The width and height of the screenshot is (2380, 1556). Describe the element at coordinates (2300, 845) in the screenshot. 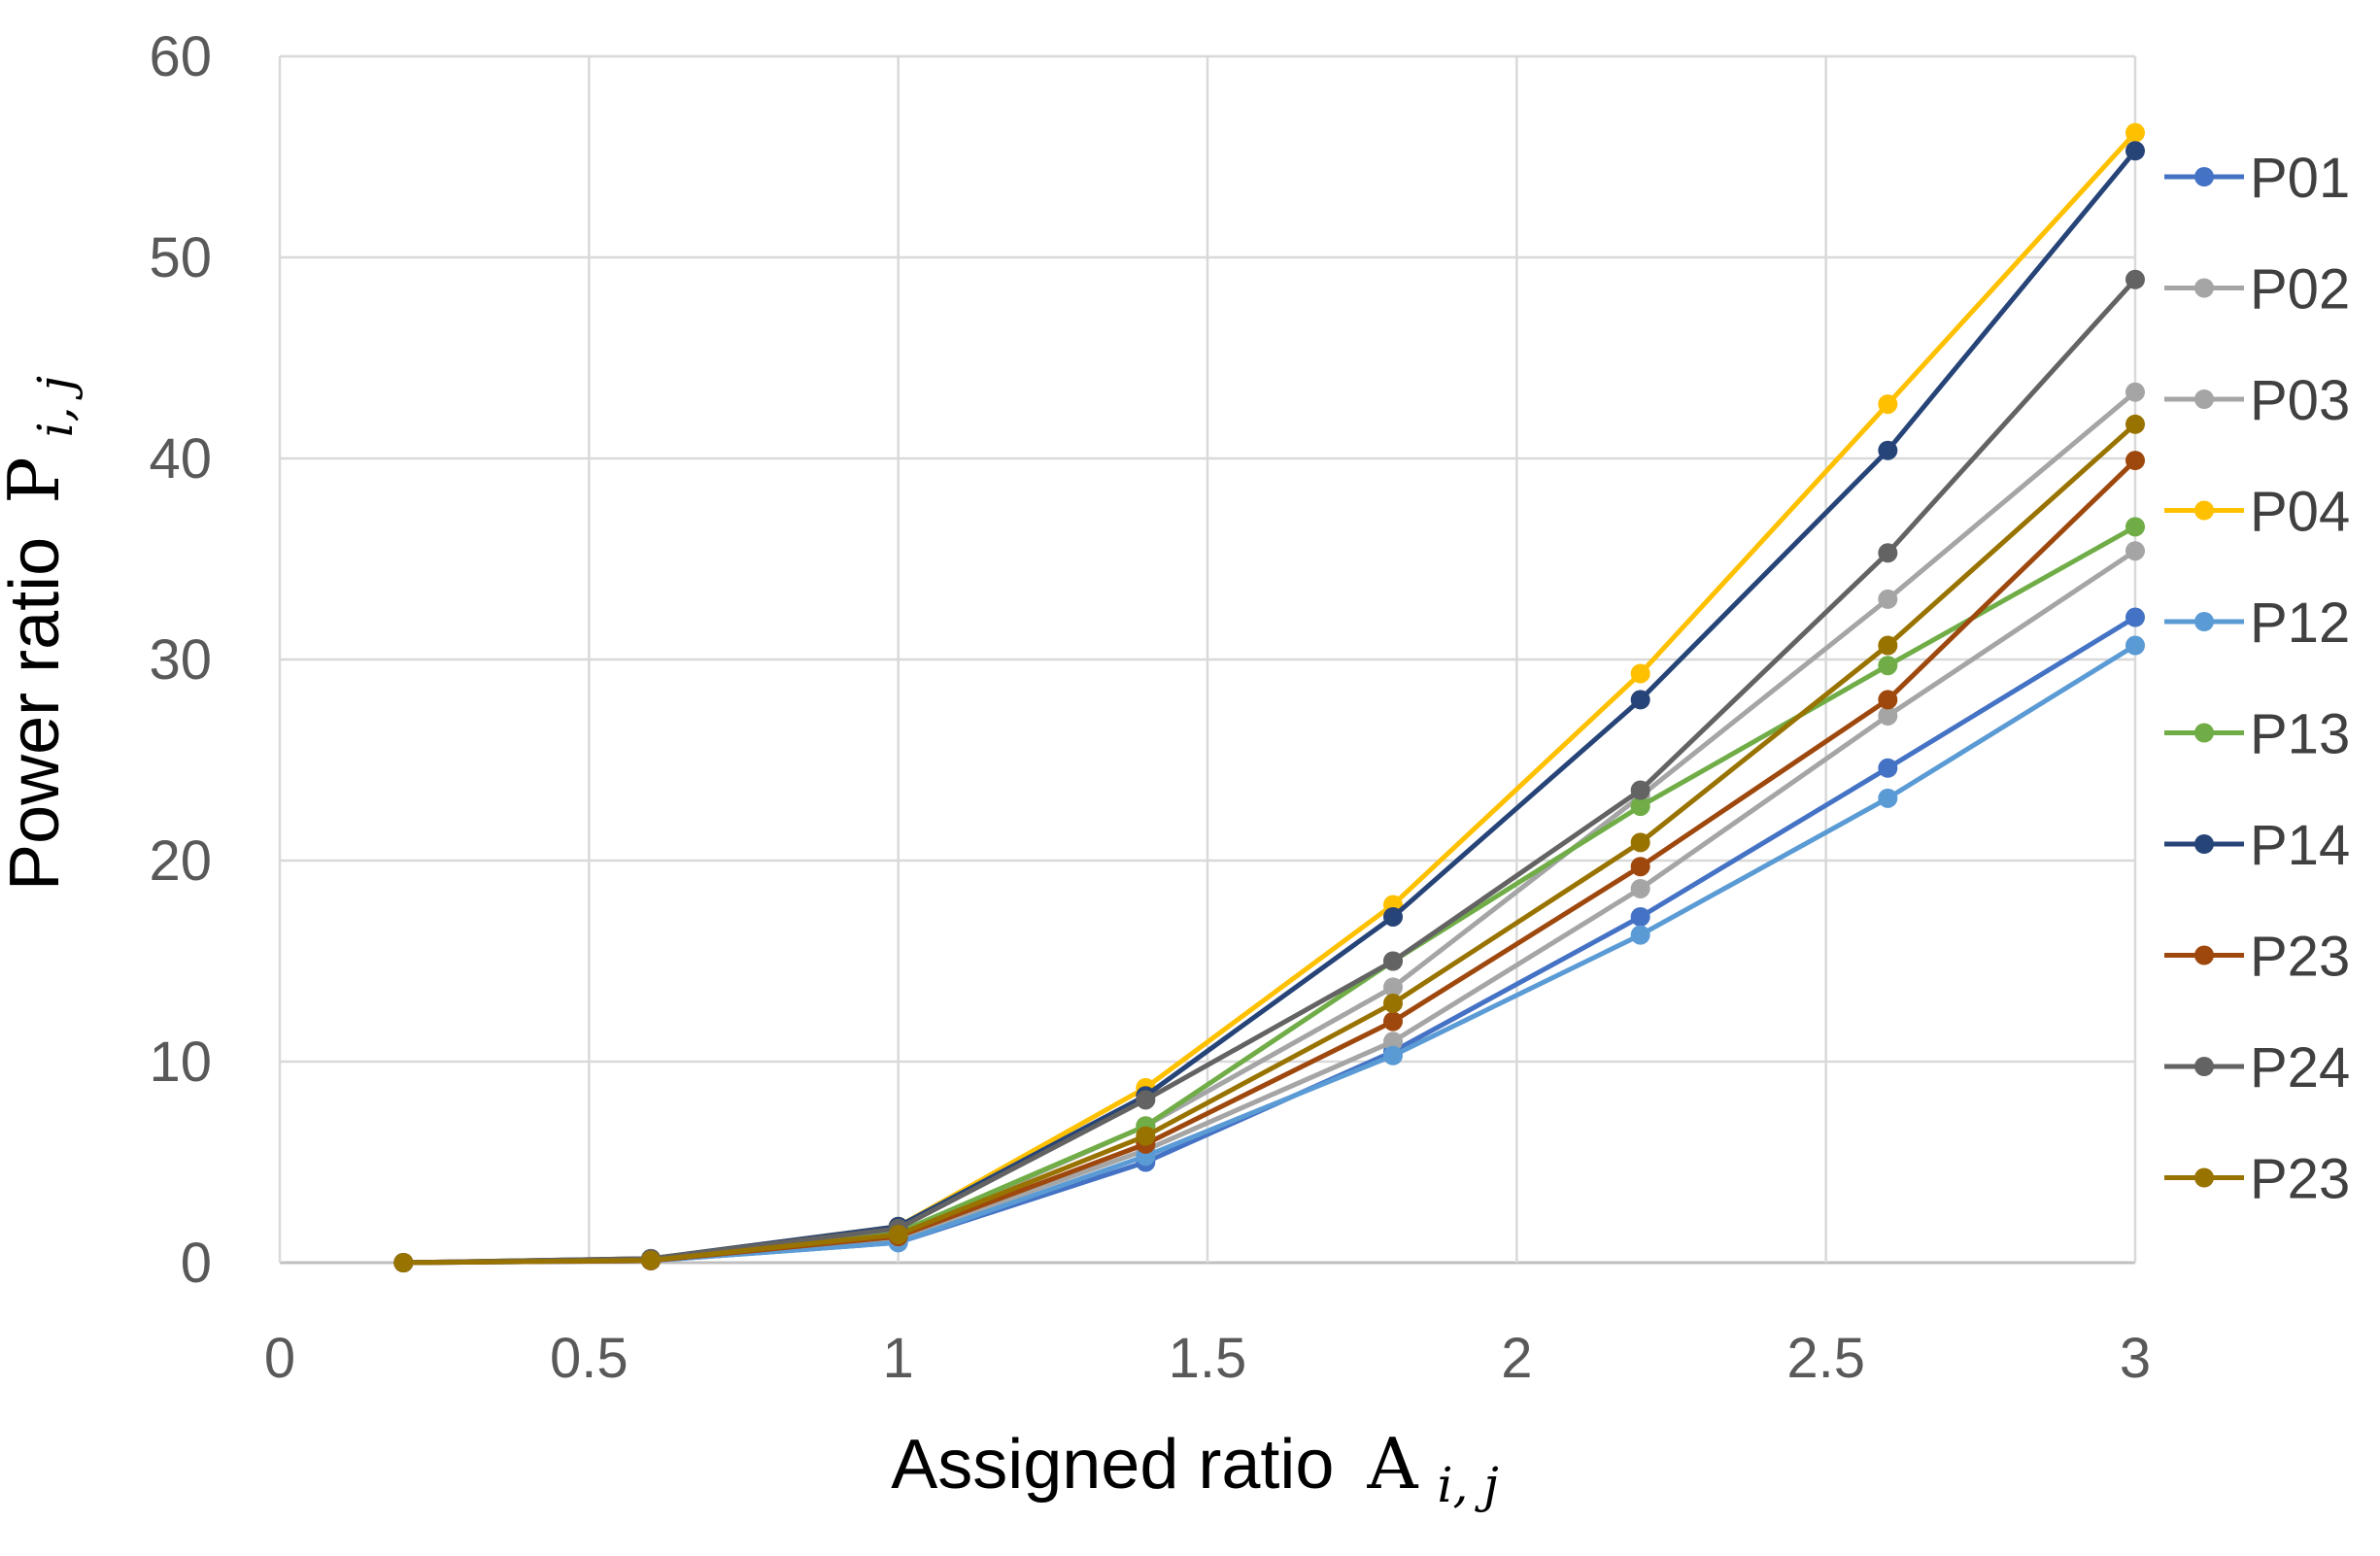

I see `legend-label: P14` at that location.